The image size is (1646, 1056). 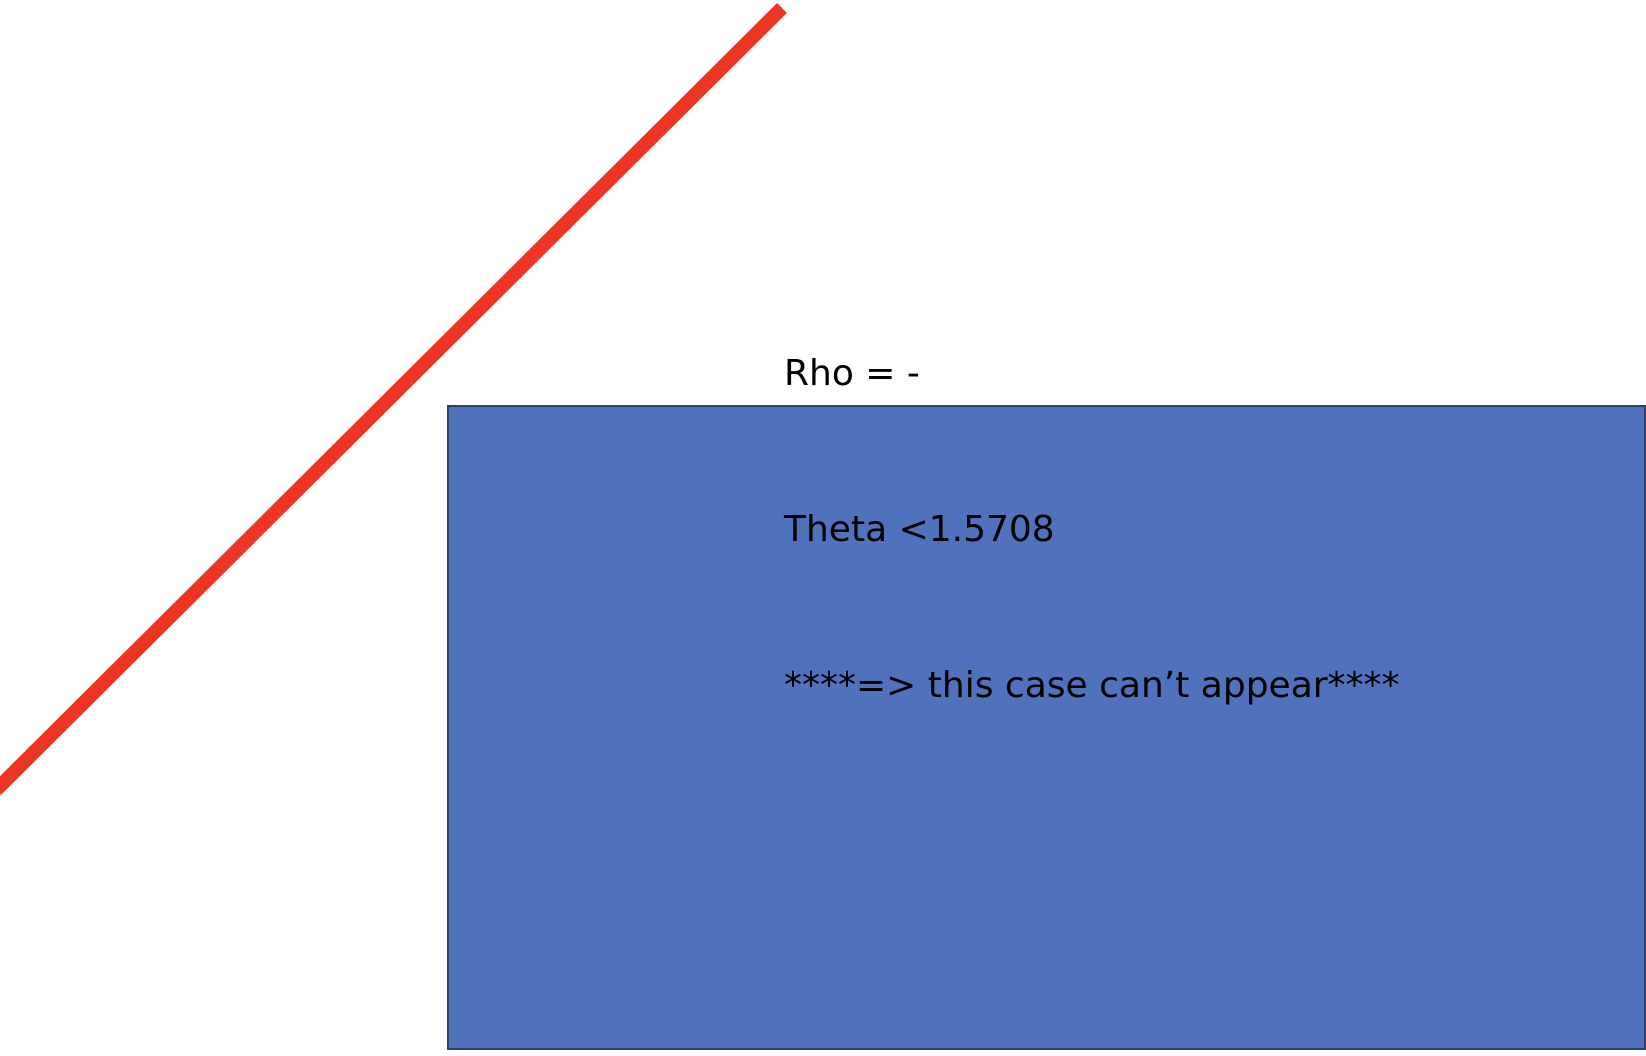 What do you see at coordinates (1092, 685) in the screenshot?
I see `case-note: ****=> this case can’t appear****` at bounding box center [1092, 685].